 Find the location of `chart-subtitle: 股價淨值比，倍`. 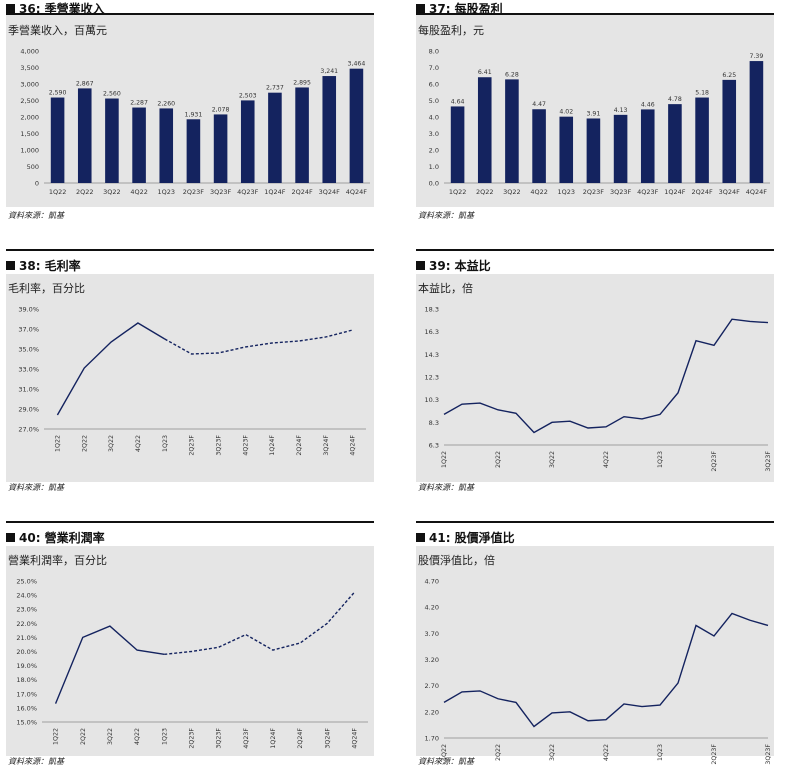

chart-subtitle: 股價淨值比，倍 is located at coordinates (456, 560).